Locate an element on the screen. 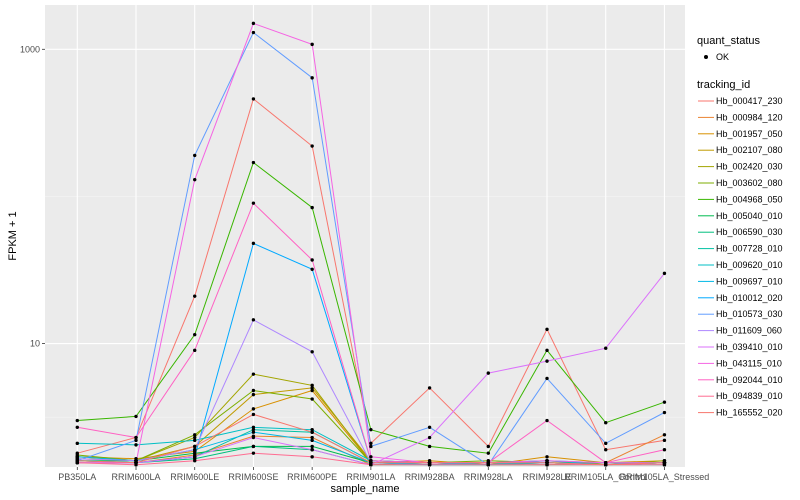 This screenshot has width=800, height=500. data-point-Hb_092044_010-RRIM600LA is located at coordinates (136, 437).